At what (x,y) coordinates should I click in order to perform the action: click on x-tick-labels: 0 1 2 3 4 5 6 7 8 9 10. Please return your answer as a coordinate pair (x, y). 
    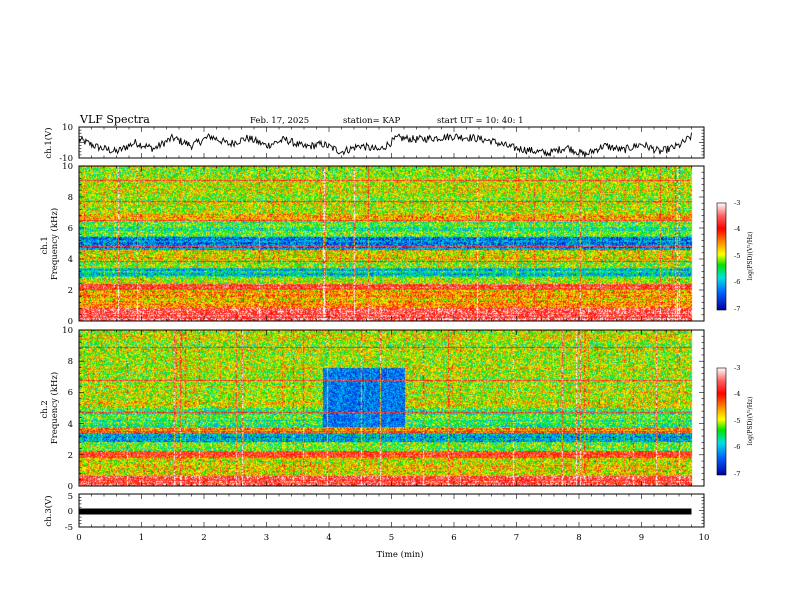
    Looking at the image, I should click on (392, 538).